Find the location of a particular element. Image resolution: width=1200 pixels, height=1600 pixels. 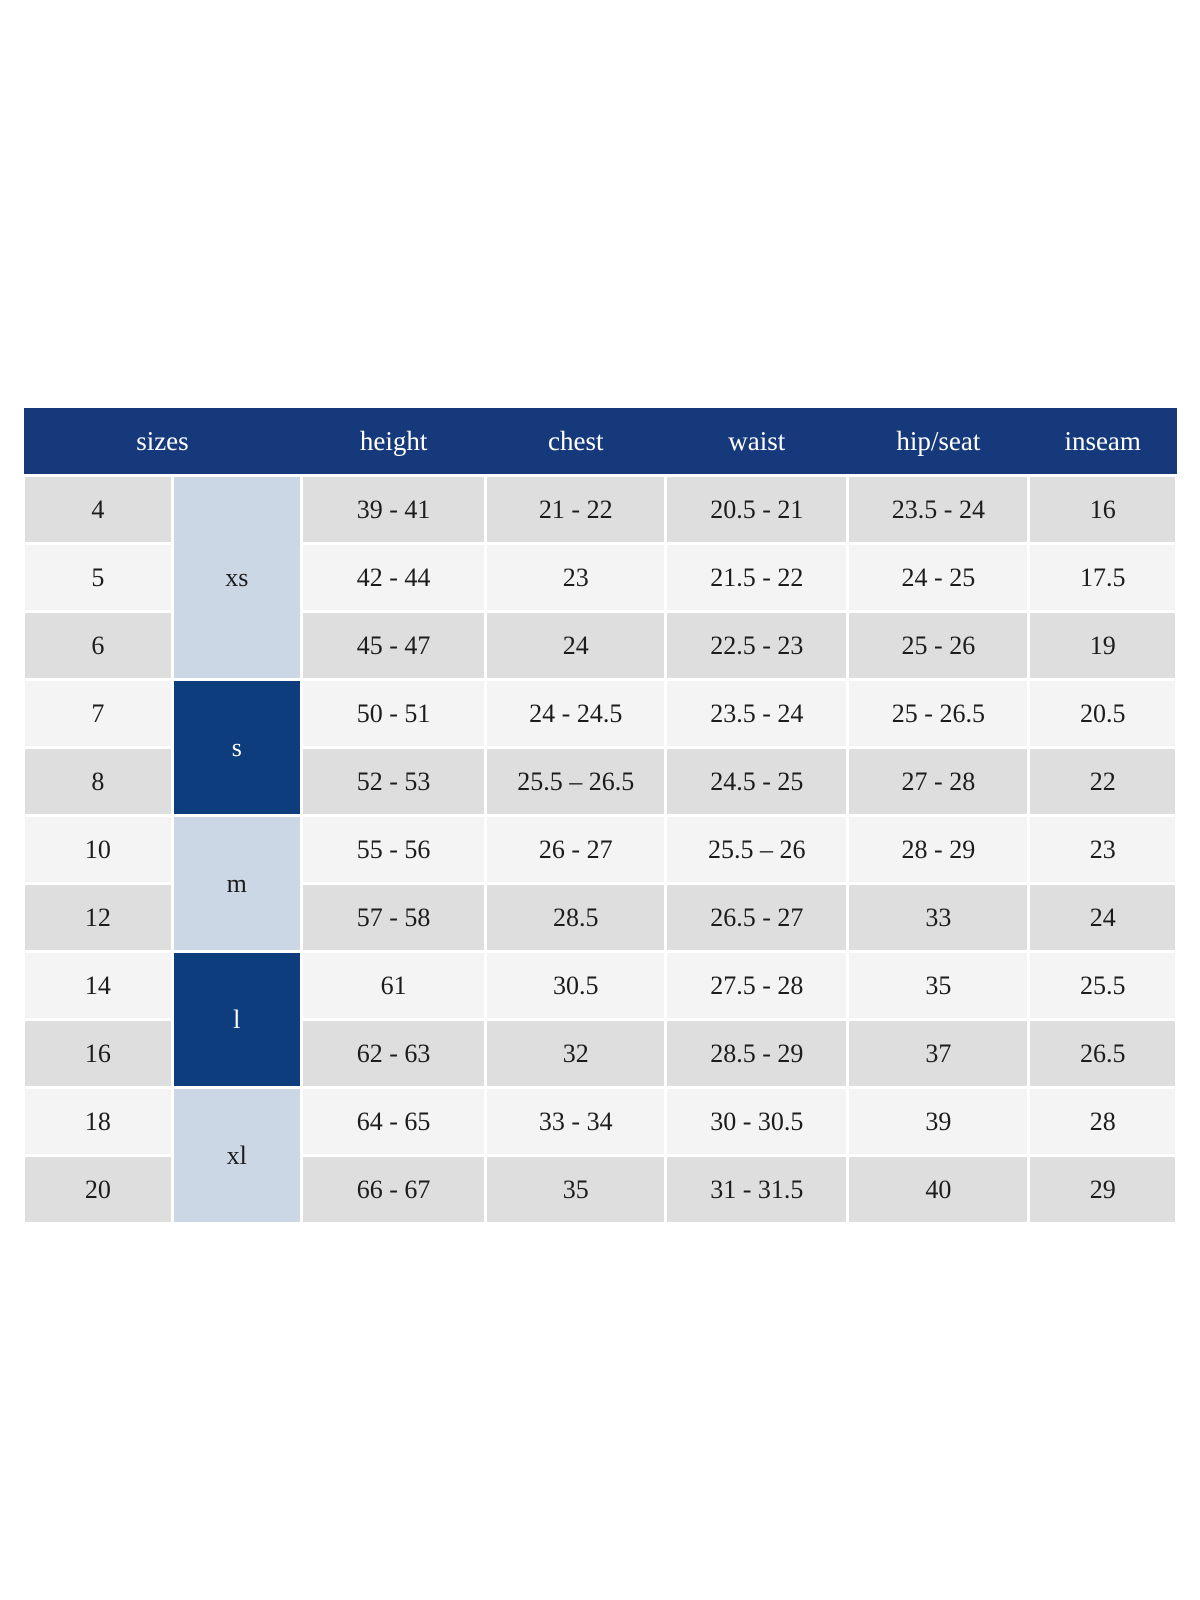

waist-cell: 27.5 - 28 is located at coordinates (757, 985).